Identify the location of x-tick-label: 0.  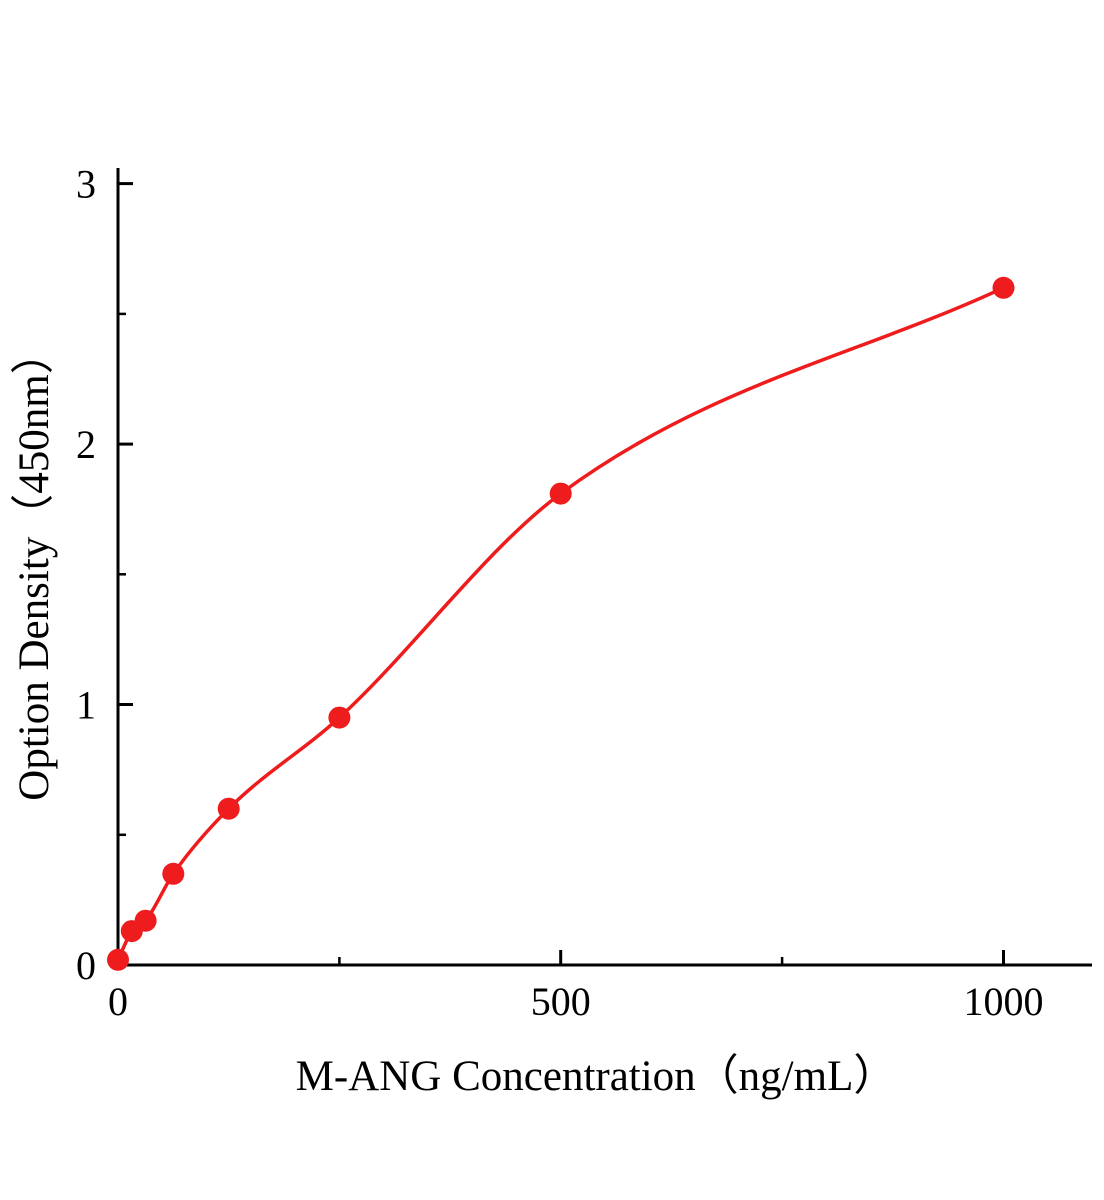
(118, 1001).